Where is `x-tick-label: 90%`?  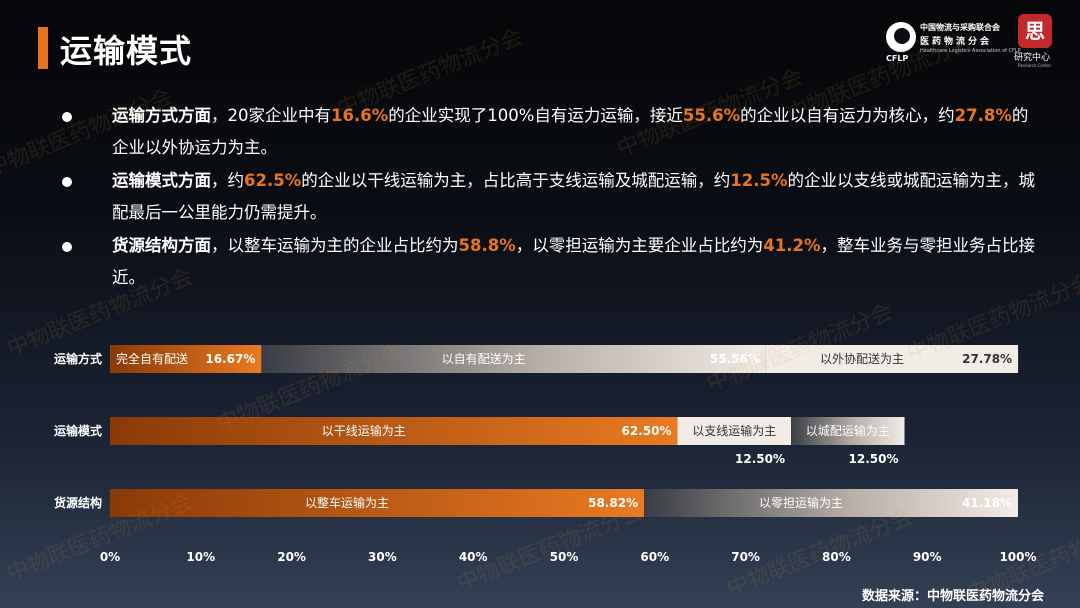 x-tick-label: 90% is located at coordinates (927, 557).